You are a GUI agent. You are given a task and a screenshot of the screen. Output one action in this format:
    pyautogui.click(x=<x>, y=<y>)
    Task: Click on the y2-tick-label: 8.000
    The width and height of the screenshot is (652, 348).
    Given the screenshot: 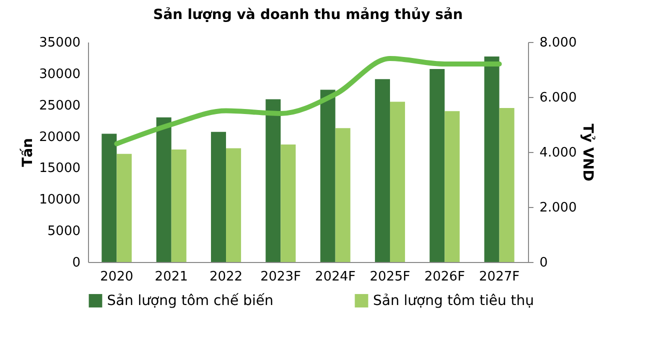 What is the action you would take?
    pyautogui.click(x=558, y=43)
    